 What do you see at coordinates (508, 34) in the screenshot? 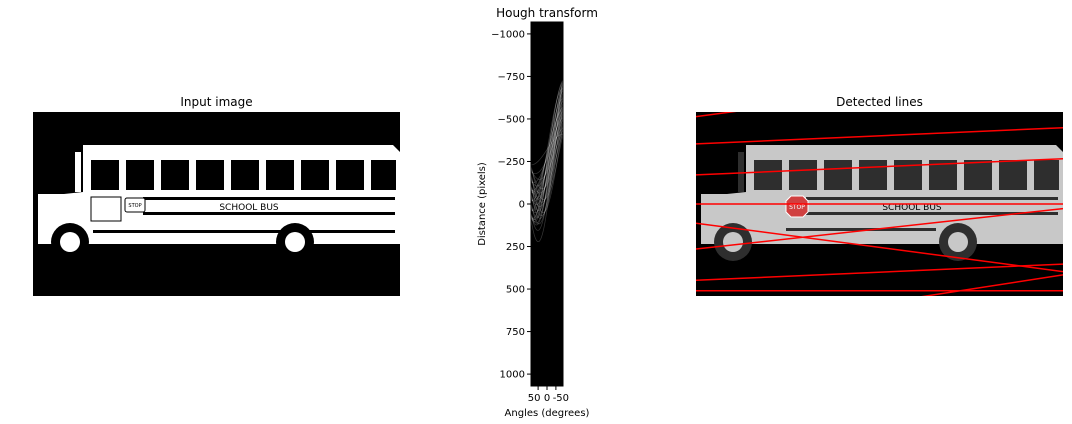
I see `y-tick-label: −1000` at bounding box center [508, 34].